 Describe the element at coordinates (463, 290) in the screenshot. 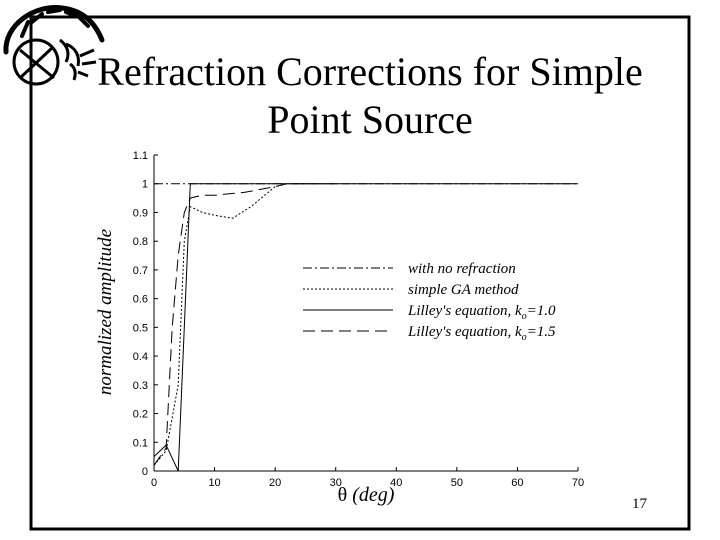

I see `legend-label-2: simple GA method` at that location.